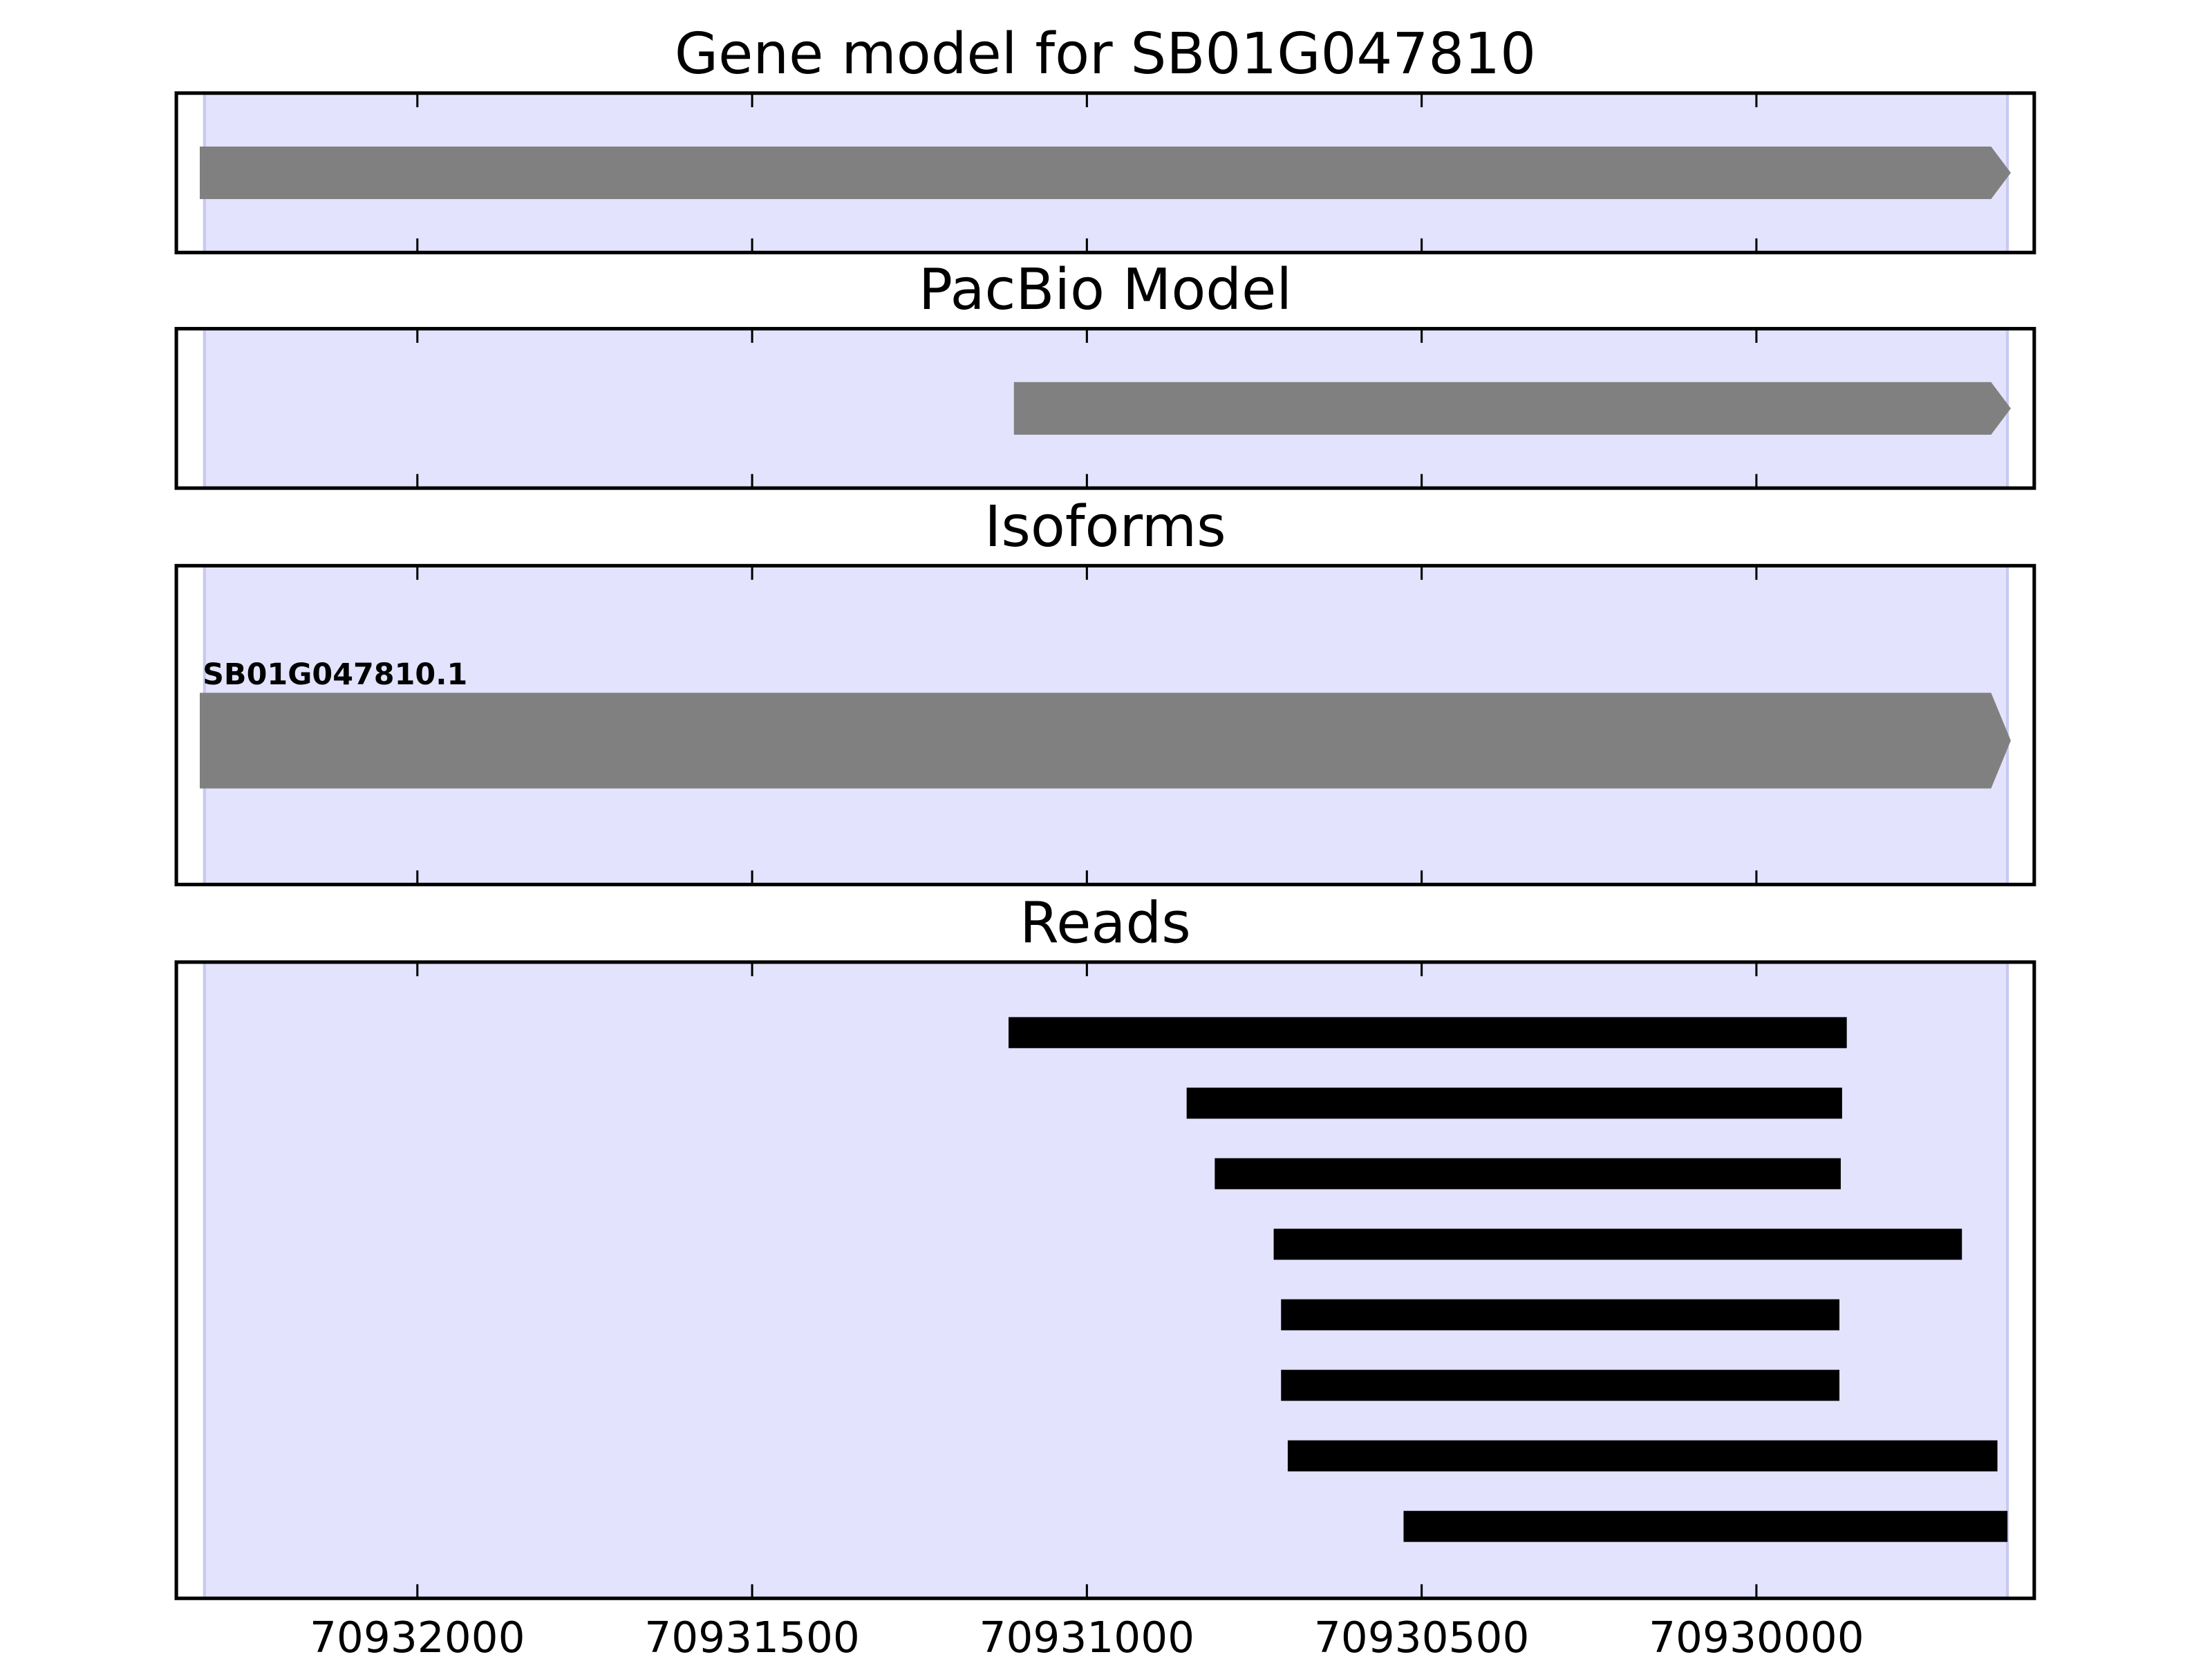 The image size is (2212, 1659). What do you see at coordinates (335, 674) in the screenshot?
I see `isoform-label: SB01G047810.1` at bounding box center [335, 674].